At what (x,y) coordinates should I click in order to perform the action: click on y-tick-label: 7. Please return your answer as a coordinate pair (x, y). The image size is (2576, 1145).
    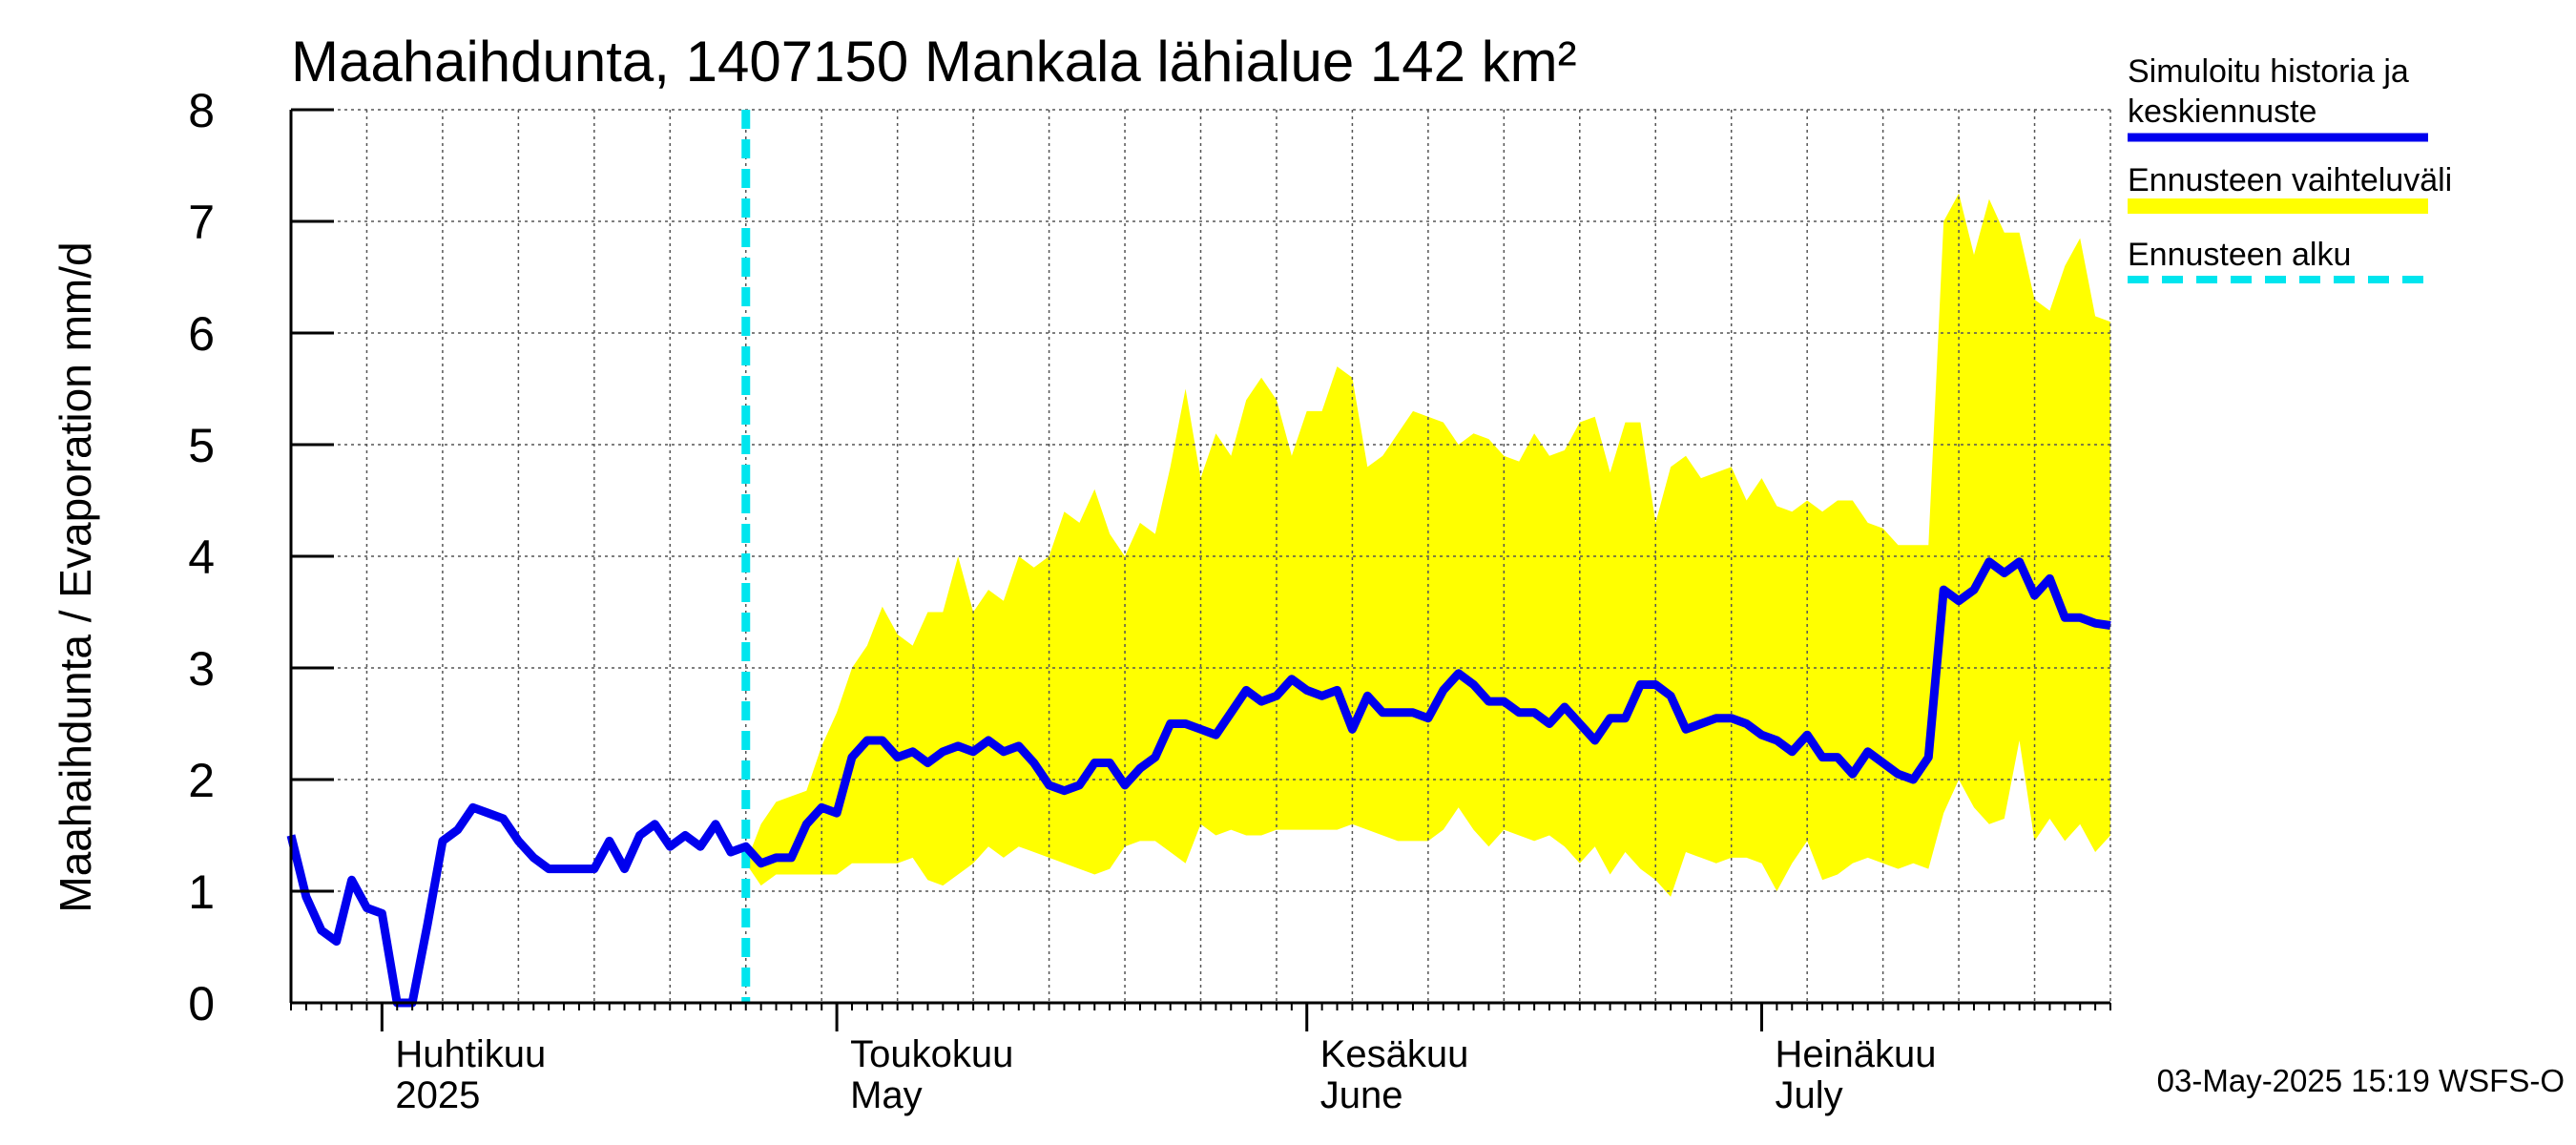
    Looking at the image, I should click on (201, 222).